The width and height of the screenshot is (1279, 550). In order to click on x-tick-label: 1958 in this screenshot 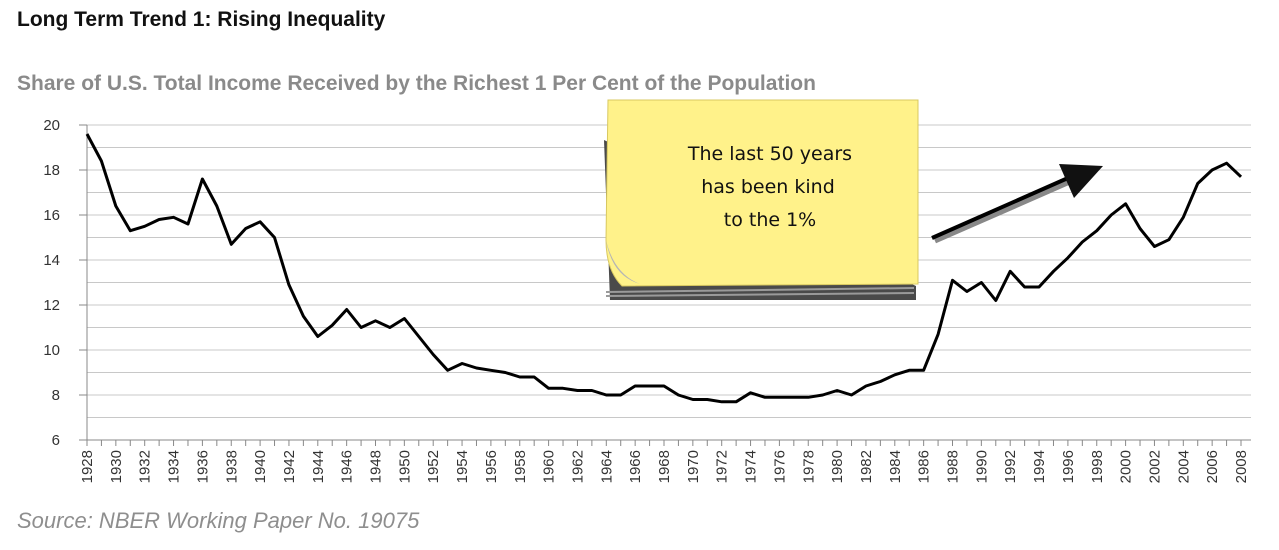, I will do `click(520, 466)`.